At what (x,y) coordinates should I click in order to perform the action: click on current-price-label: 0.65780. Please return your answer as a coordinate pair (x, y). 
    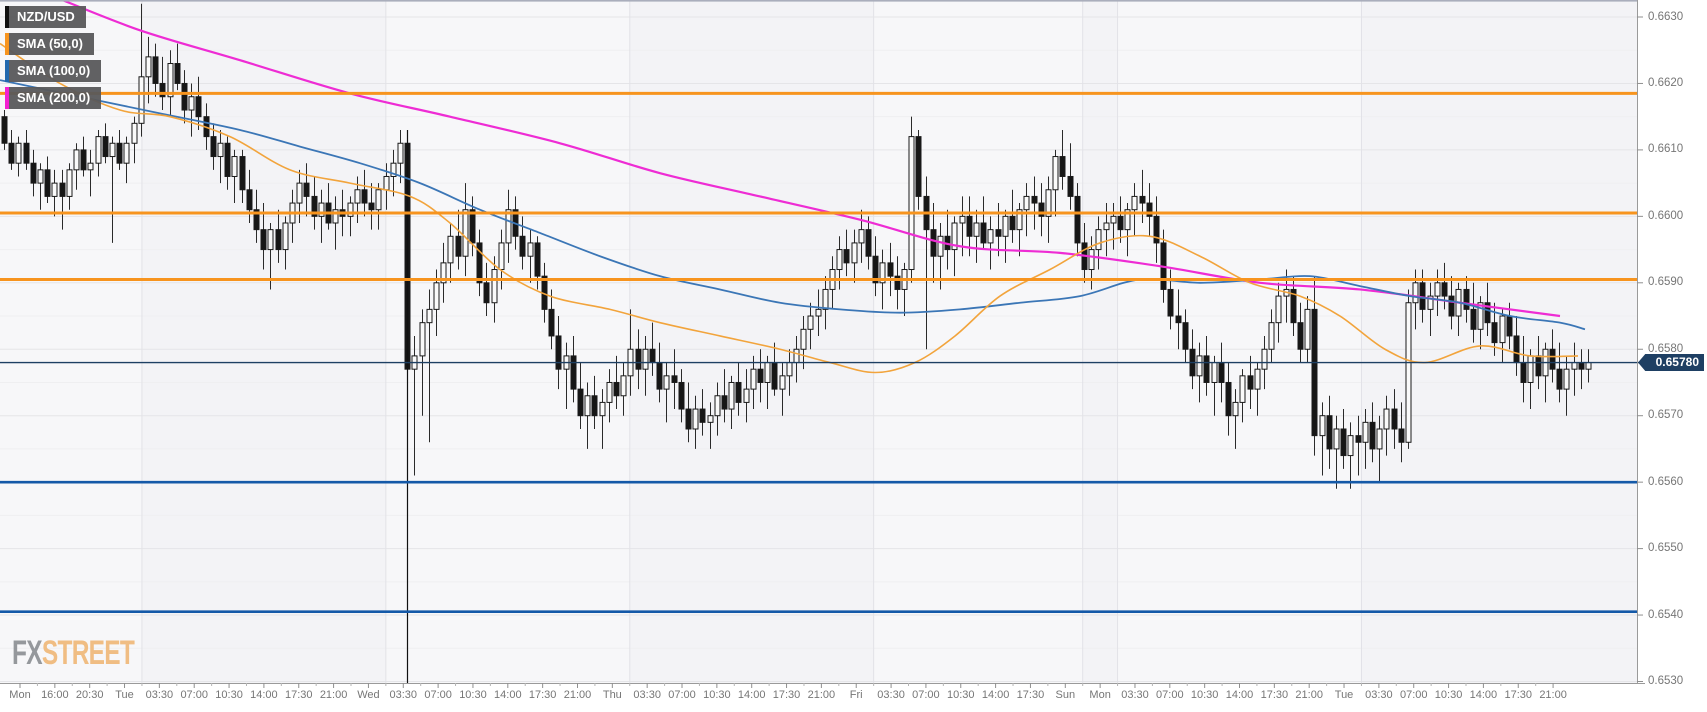
    Looking at the image, I should click on (1671, 363).